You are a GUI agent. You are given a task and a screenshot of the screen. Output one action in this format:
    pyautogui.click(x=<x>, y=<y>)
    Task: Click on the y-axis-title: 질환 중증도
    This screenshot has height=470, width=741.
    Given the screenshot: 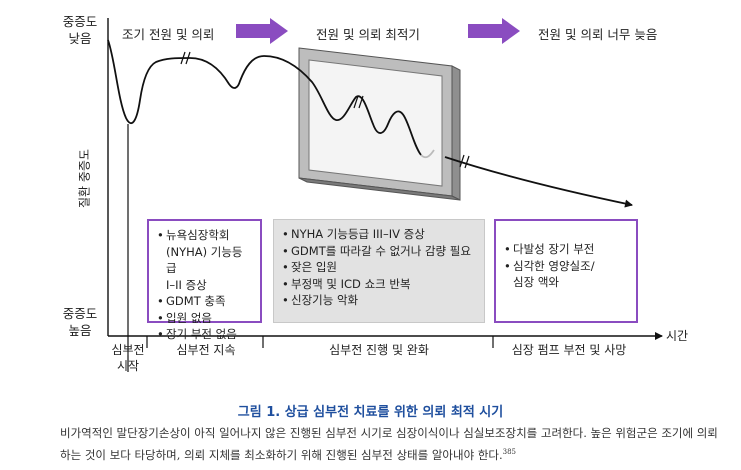 What is the action you would take?
    pyautogui.click(x=84, y=179)
    